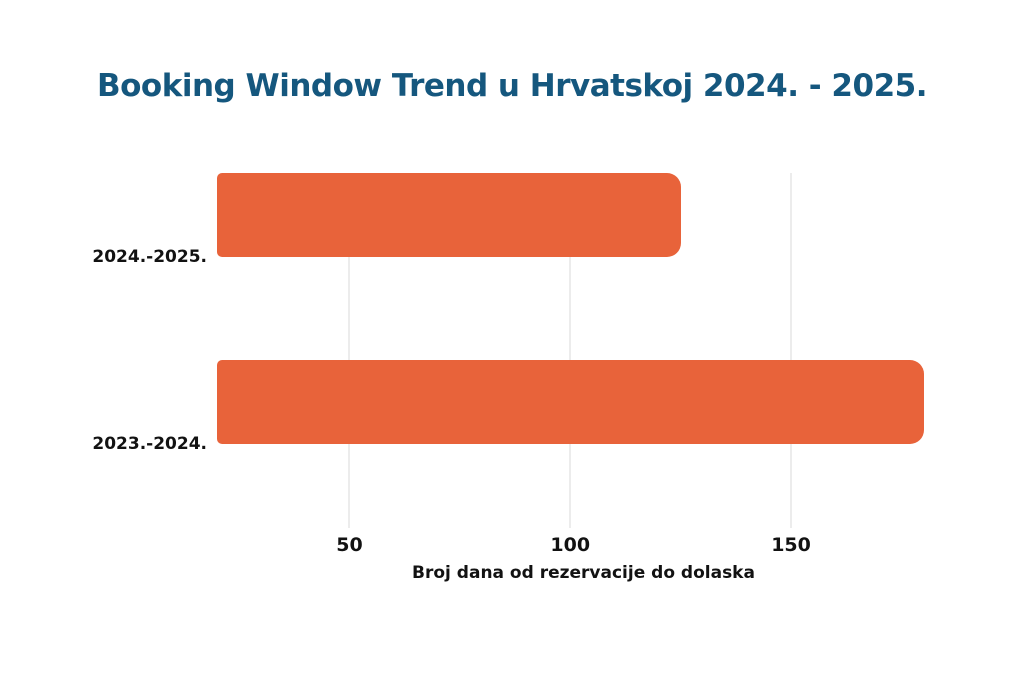 Image resolution: width=1024 pixels, height=683 pixels. I want to click on bar-2024-2025, so click(449, 215).